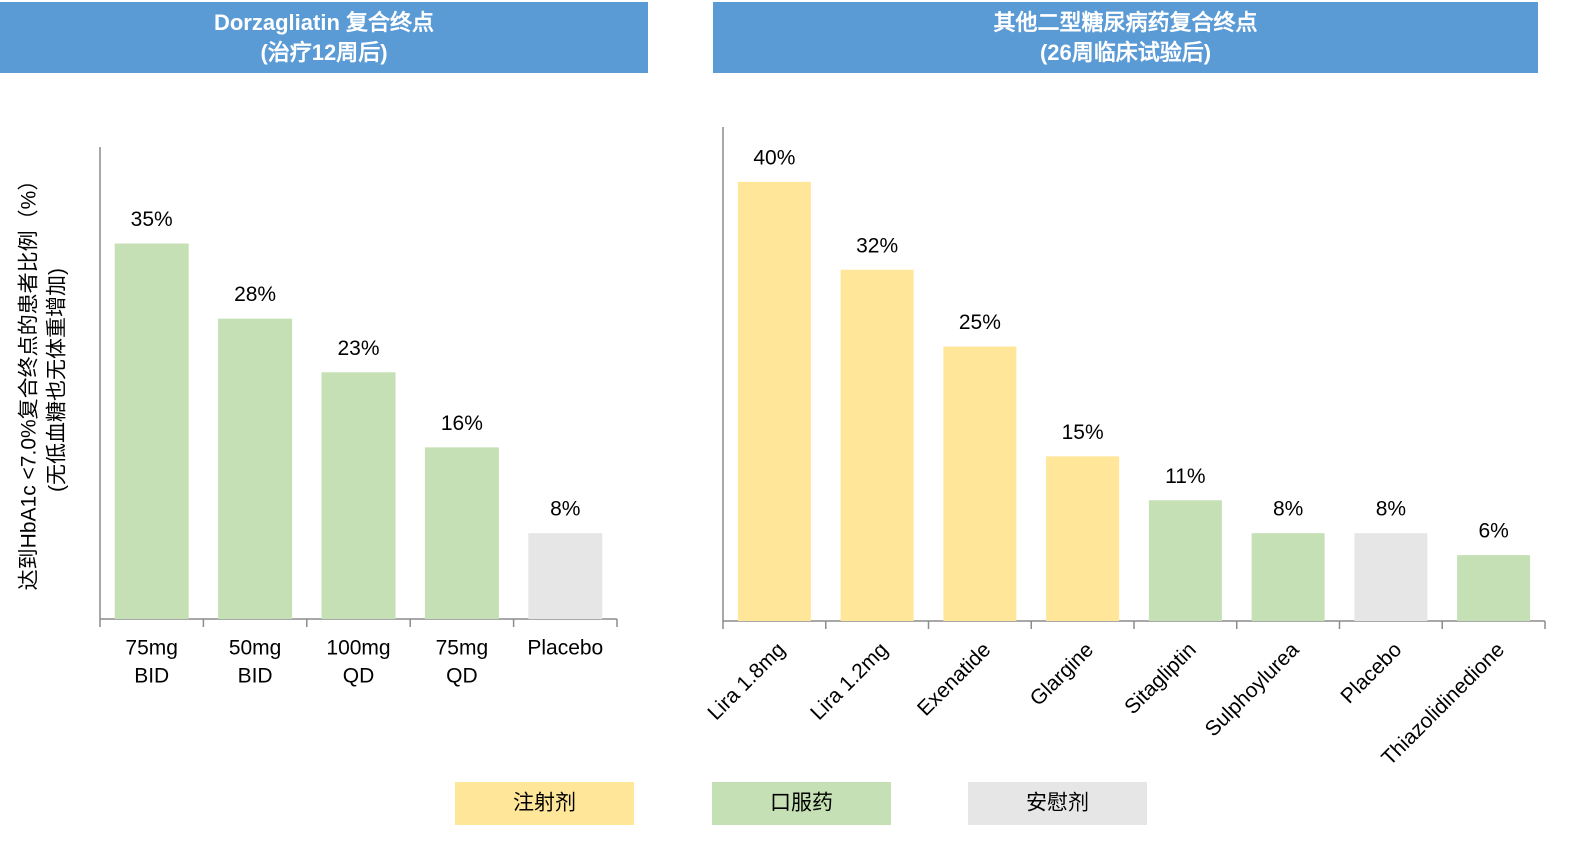 The image size is (1591, 846). What do you see at coordinates (462, 423) in the screenshot?
I see `value-label: 16%` at bounding box center [462, 423].